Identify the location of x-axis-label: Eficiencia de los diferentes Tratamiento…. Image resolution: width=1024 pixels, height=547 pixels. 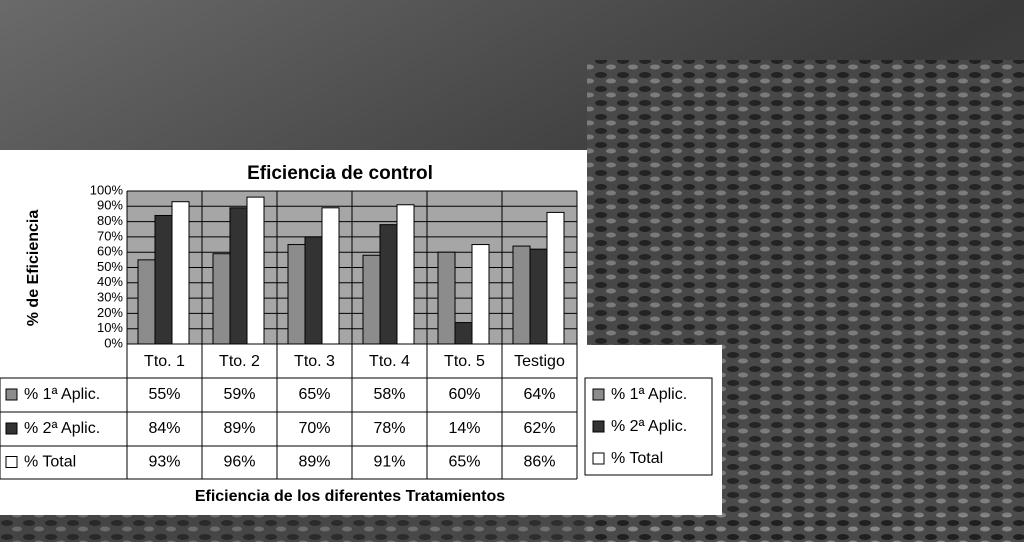
(350, 496).